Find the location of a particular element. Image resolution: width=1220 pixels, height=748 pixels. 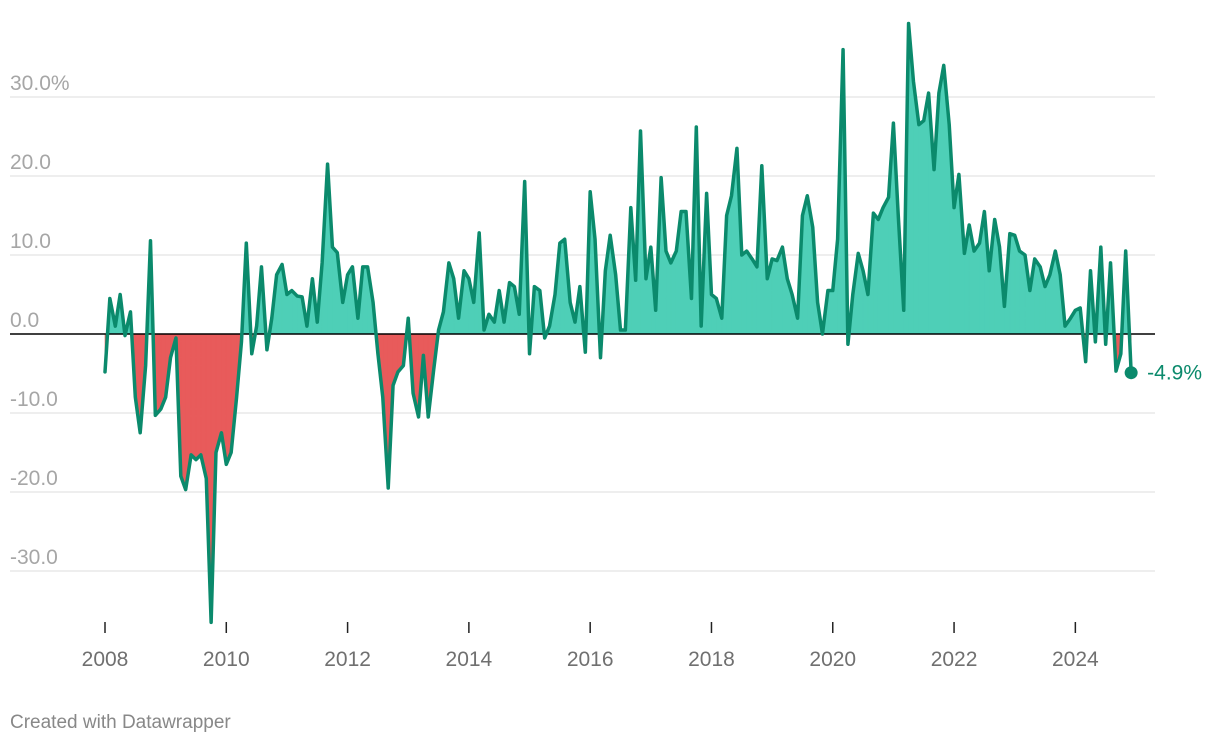

y-tick-label: -20.0 is located at coordinates (34, 478).